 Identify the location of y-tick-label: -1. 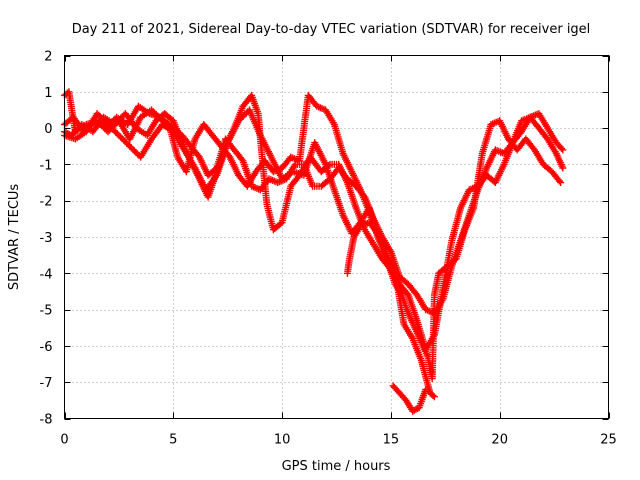
(46, 165).